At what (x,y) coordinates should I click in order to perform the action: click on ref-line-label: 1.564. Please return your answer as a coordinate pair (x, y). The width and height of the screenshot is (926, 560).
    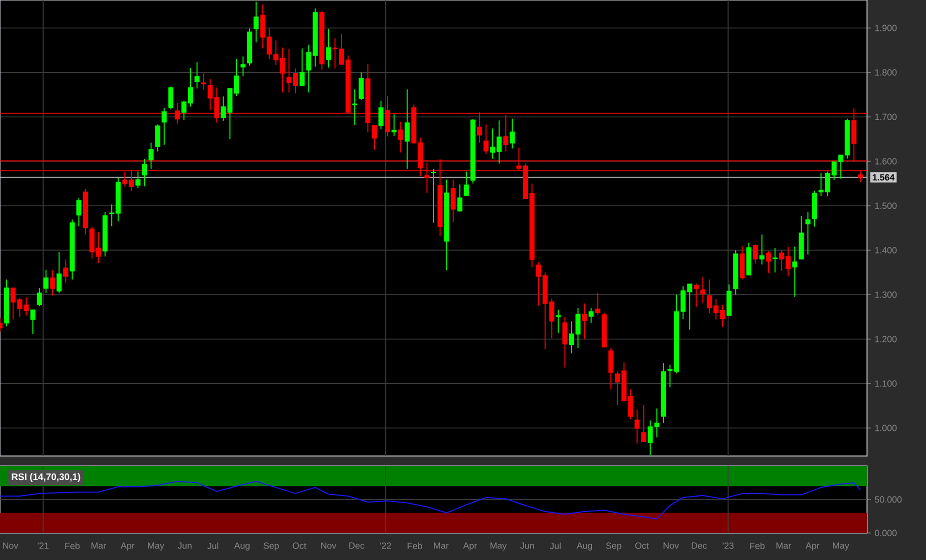
    Looking at the image, I should click on (883, 177).